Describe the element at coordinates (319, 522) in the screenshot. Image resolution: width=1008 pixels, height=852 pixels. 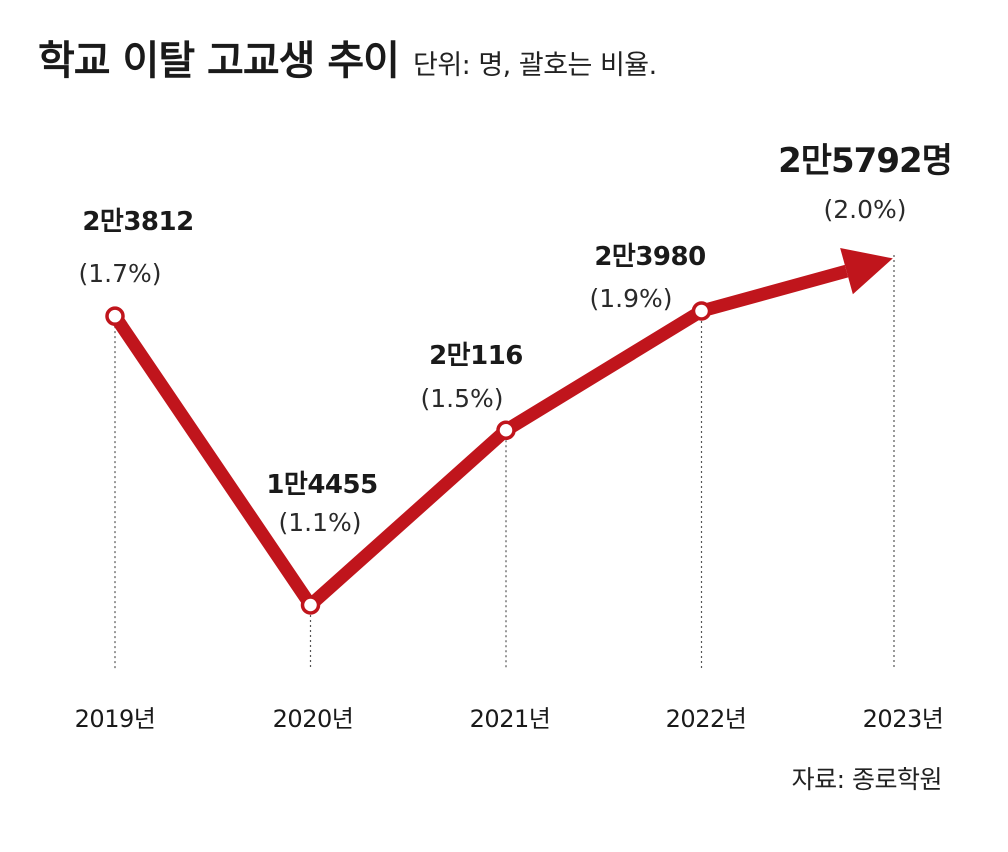
I see `ratio-label-2020년: (1.1%)` at that location.